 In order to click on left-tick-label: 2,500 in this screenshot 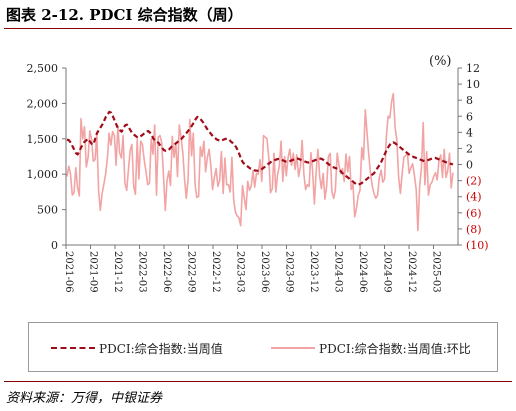, I will do `click(43, 68)`.